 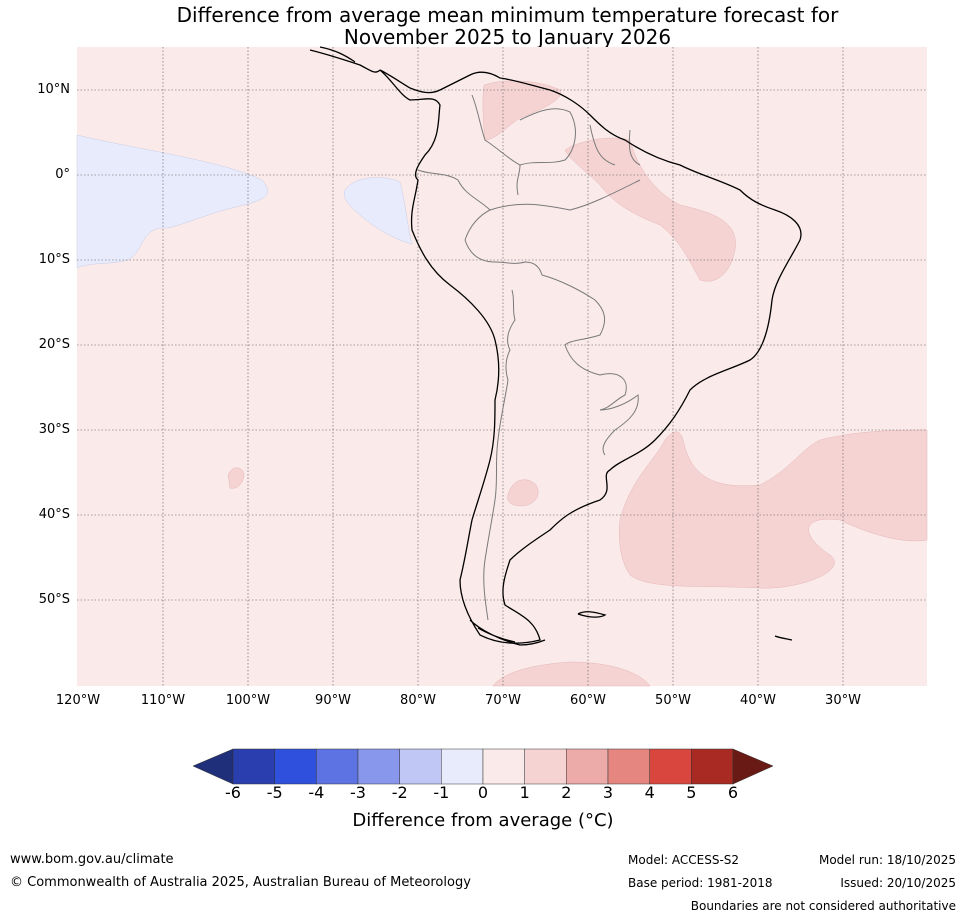 I want to click on colorbar-bin-p4, so click(x=670, y=766).